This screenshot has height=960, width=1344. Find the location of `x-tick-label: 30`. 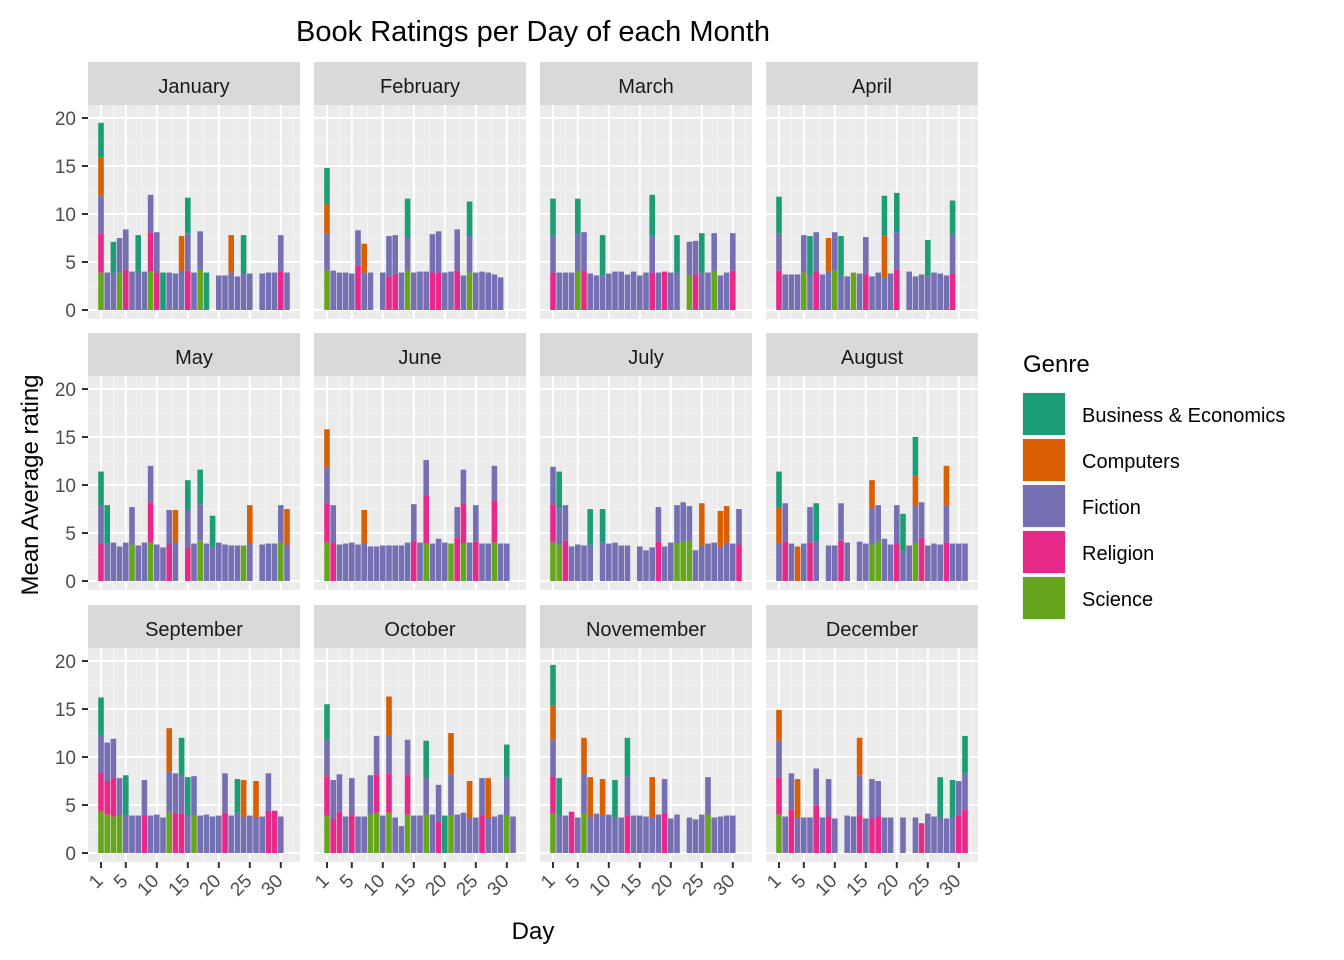

x-tick-label: 30 is located at coordinates (725, 886).